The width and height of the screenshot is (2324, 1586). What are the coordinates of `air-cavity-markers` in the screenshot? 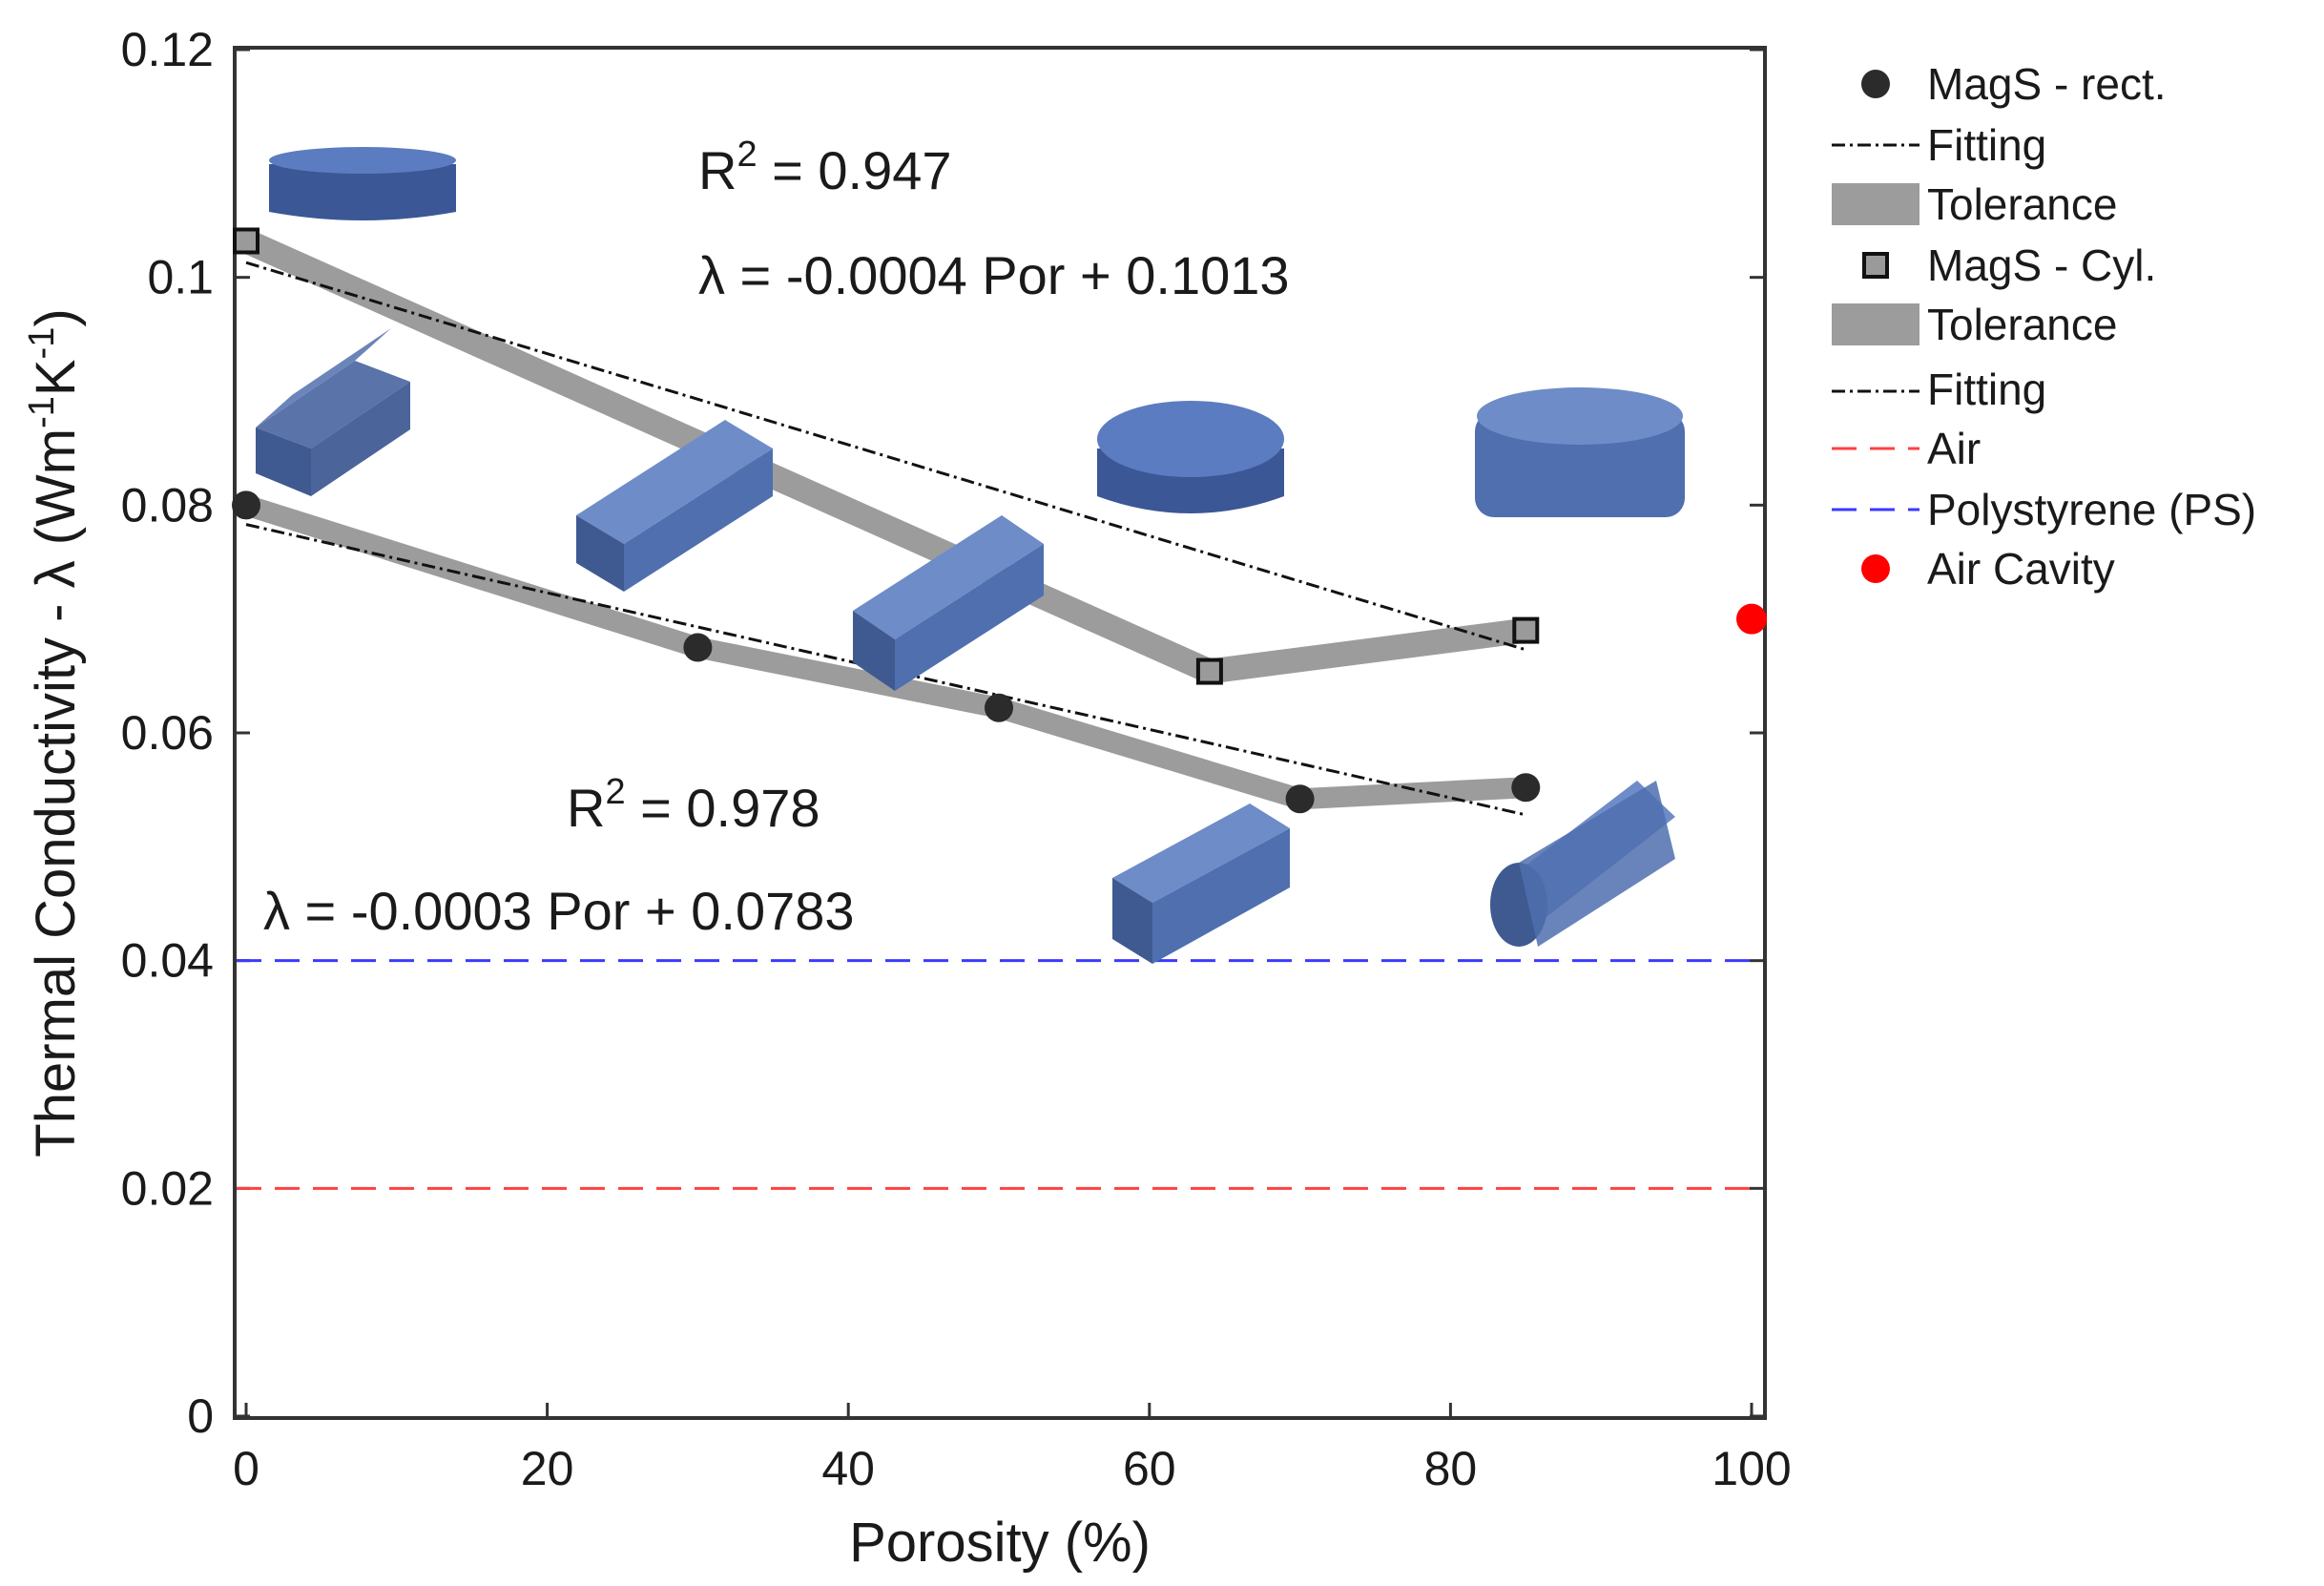 It's located at (1751, 619).